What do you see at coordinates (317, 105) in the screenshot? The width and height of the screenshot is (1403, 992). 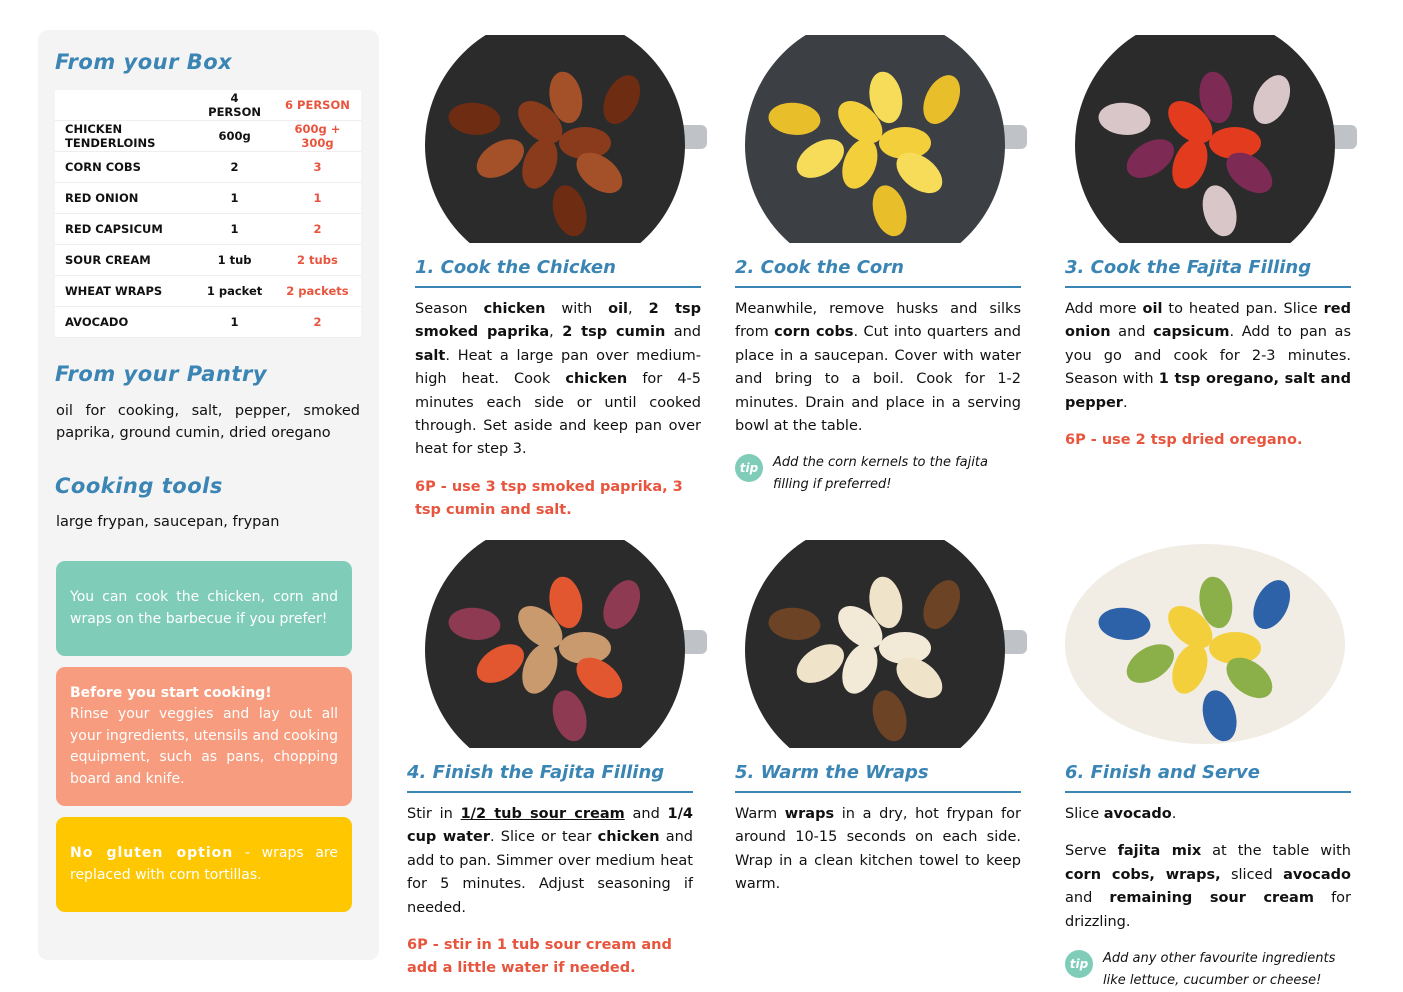 I see `header-cell: 6 PERSON` at bounding box center [317, 105].